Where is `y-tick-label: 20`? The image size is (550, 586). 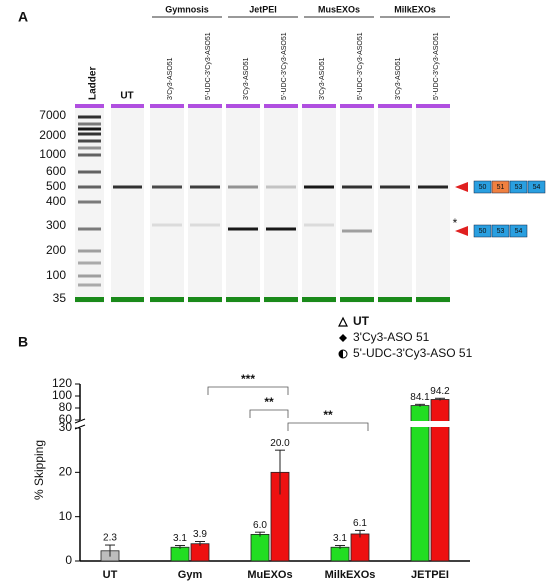
y-tick-label: 20 is located at coordinates (66, 472).